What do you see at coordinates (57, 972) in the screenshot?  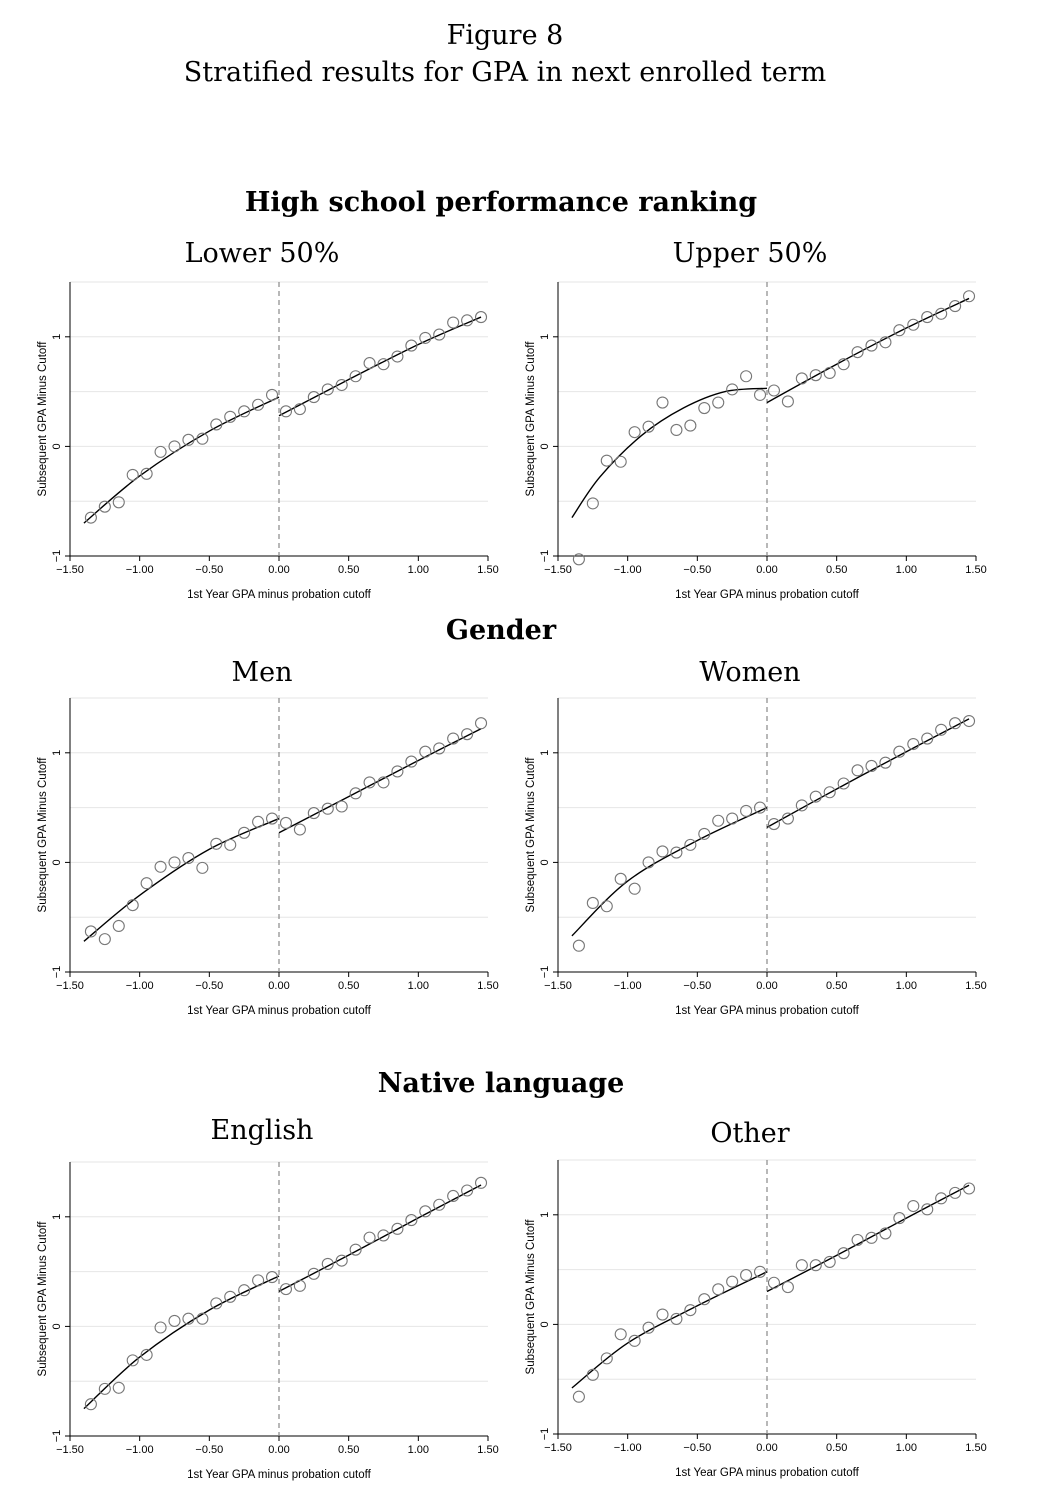 I see `y-tick-label: −1` at bounding box center [57, 972].